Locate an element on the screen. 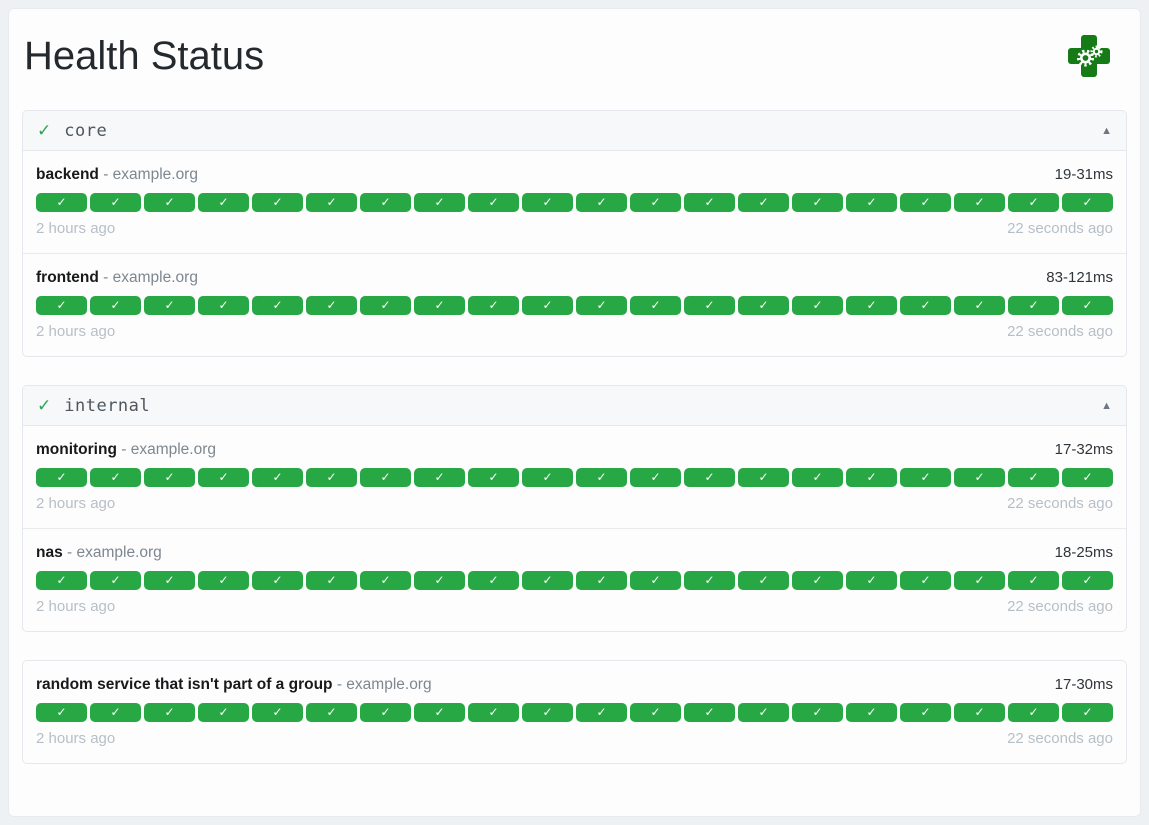  endpoint-name: monitoring is located at coordinates (76, 449).